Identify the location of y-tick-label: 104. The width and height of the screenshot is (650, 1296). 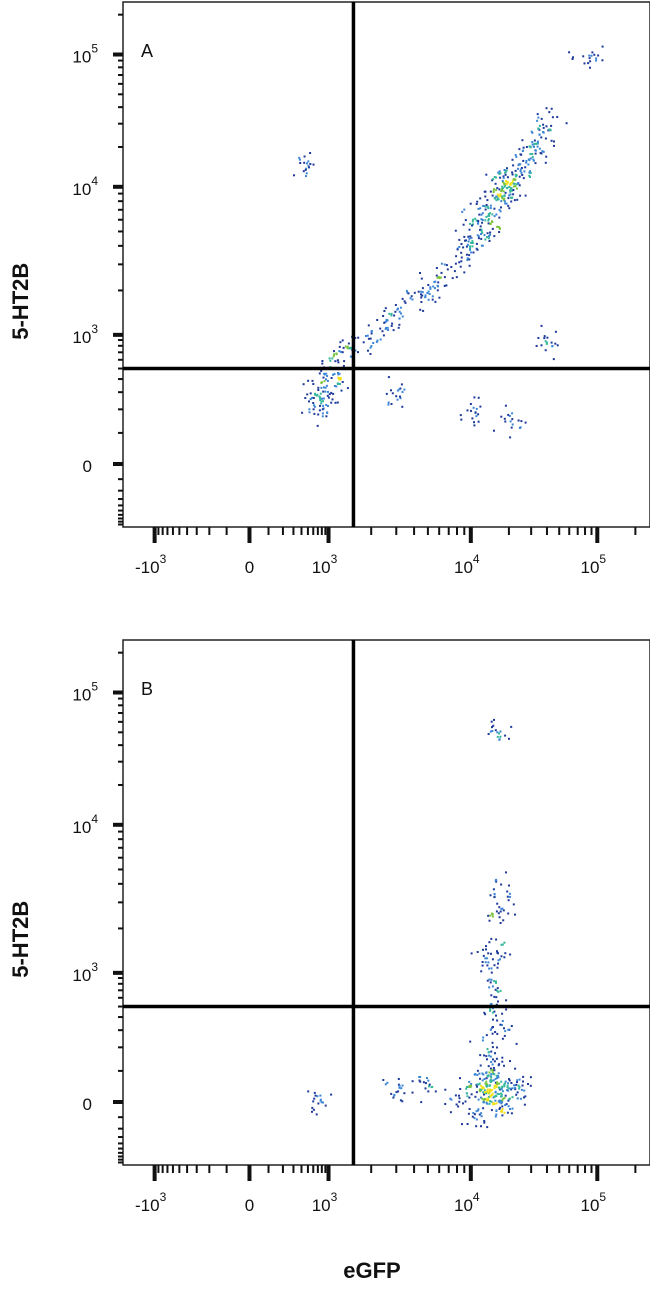
(85, 824).